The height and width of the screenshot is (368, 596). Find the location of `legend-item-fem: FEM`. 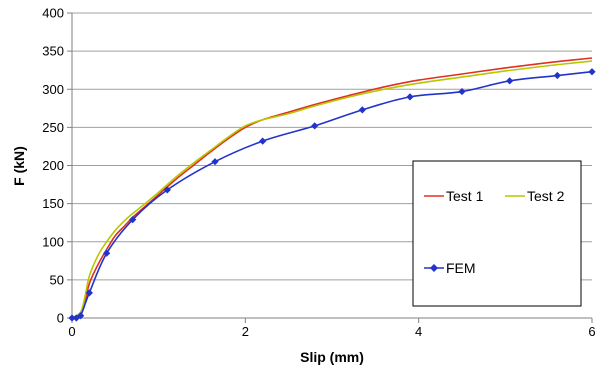

legend-item-fem: FEM is located at coordinates (450, 268).